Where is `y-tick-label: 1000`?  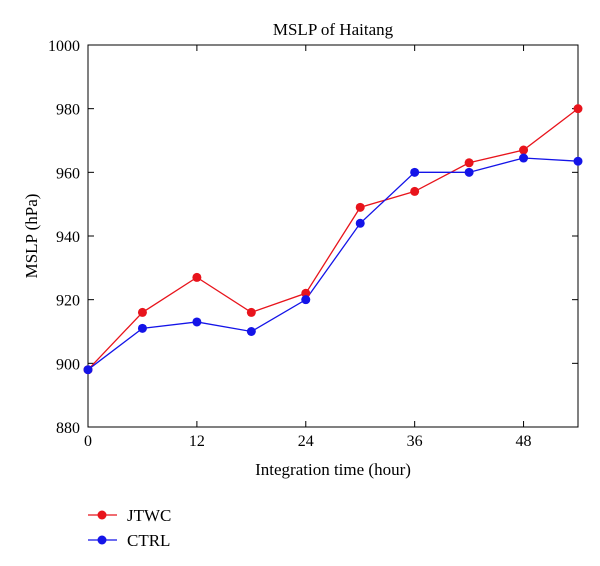 y-tick-label: 1000 is located at coordinates (64, 46).